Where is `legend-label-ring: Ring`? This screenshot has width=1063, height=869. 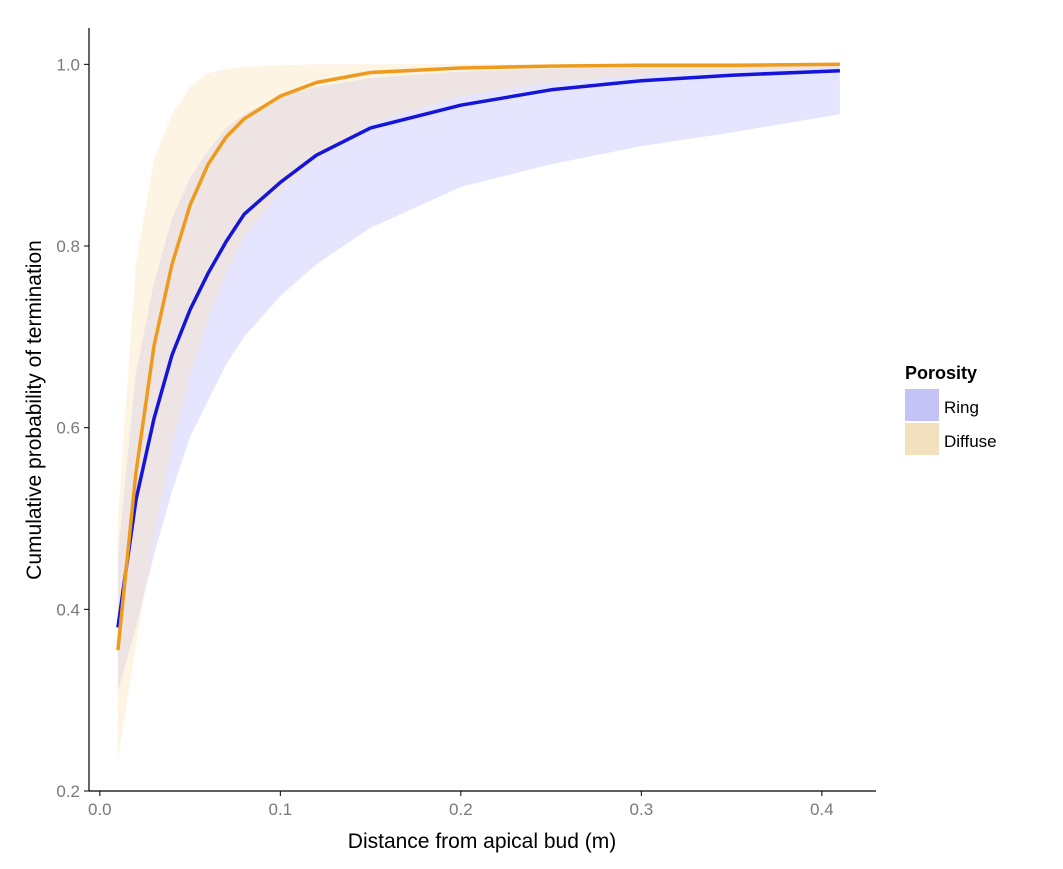 legend-label-ring: Ring is located at coordinates (961, 407).